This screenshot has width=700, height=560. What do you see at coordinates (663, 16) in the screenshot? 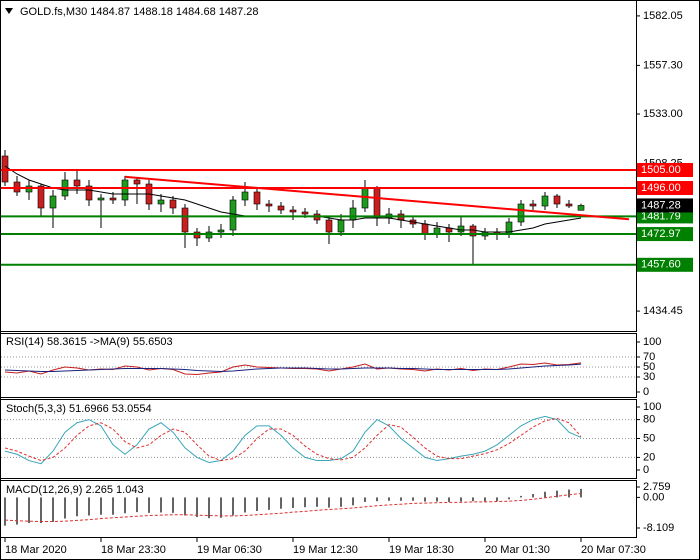
I see `y-tick-label: 1582.05` at bounding box center [663, 16].